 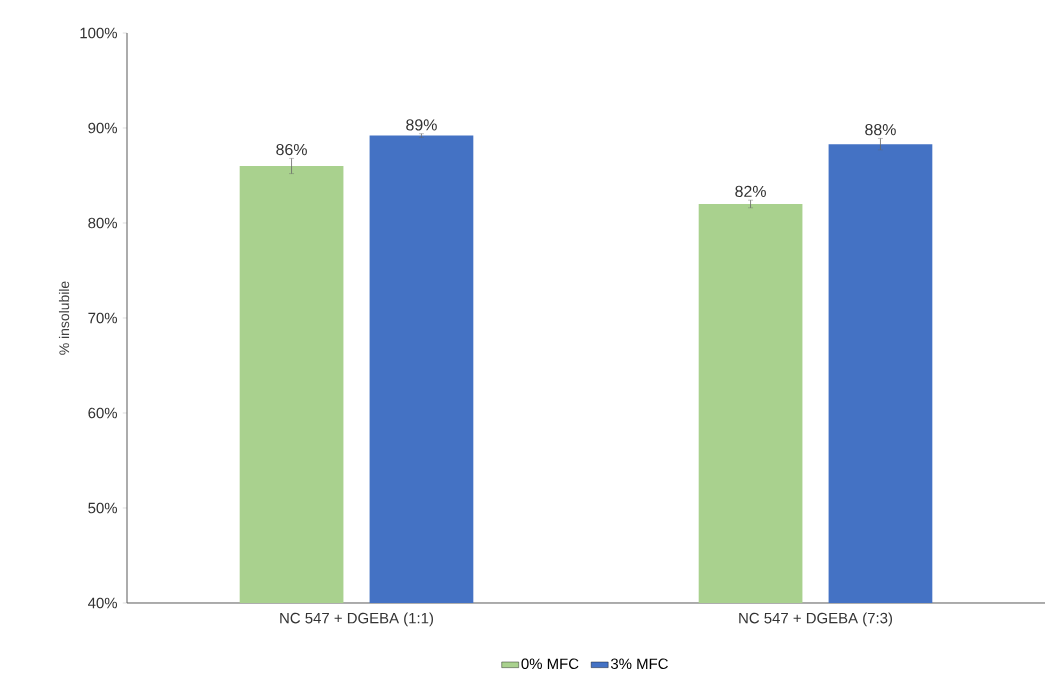 What do you see at coordinates (550, 664) in the screenshot?
I see `legend-label: 0% MFC` at bounding box center [550, 664].